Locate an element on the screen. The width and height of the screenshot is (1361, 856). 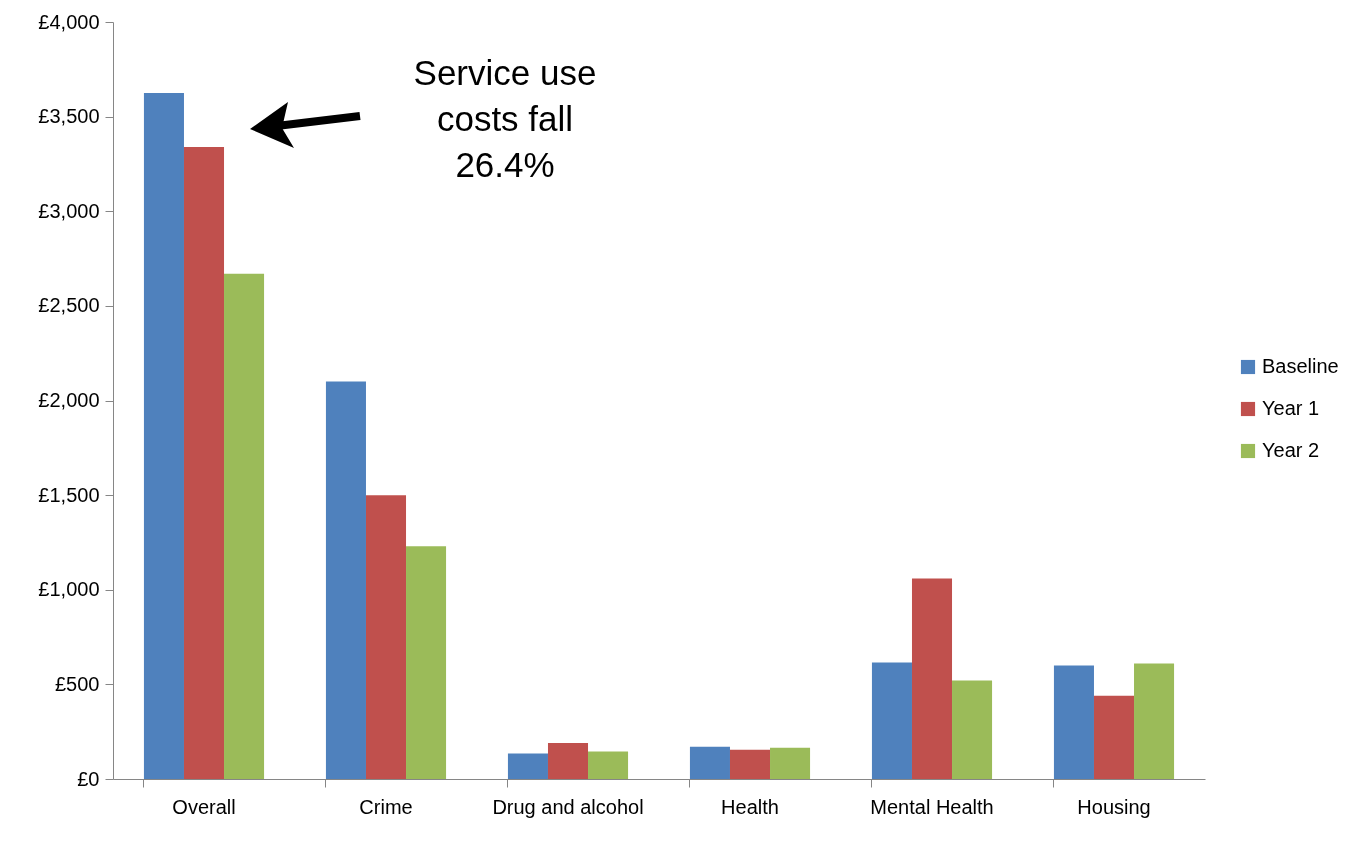
x-tick-label: Mental Health is located at coordinates (932, 806).